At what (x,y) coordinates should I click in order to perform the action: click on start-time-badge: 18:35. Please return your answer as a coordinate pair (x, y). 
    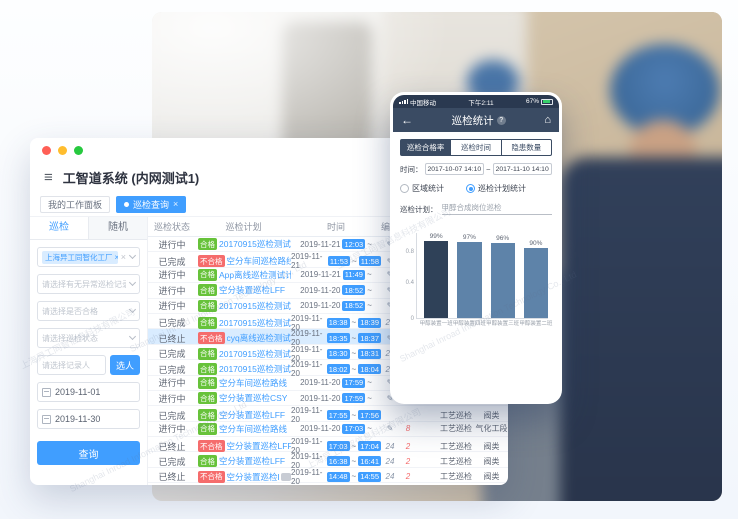
    Looking at the image, I should click on (338, 338).